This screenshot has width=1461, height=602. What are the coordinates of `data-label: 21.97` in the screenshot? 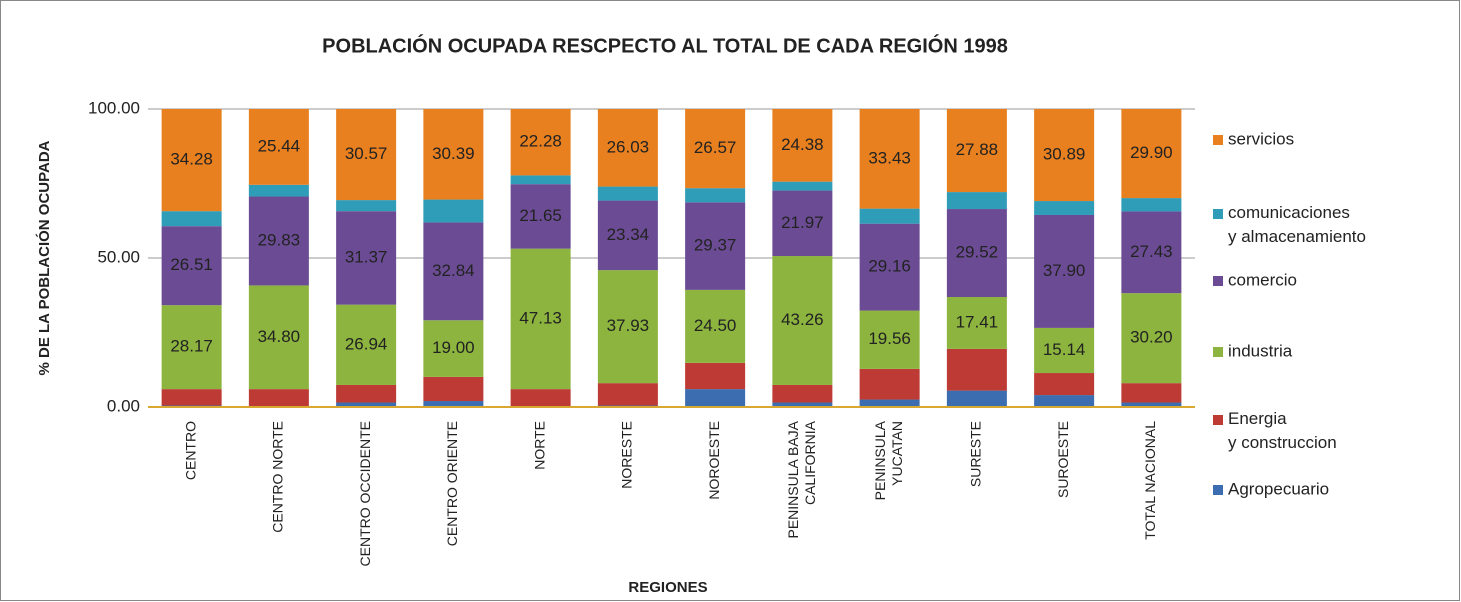 It's located at (802, 222).